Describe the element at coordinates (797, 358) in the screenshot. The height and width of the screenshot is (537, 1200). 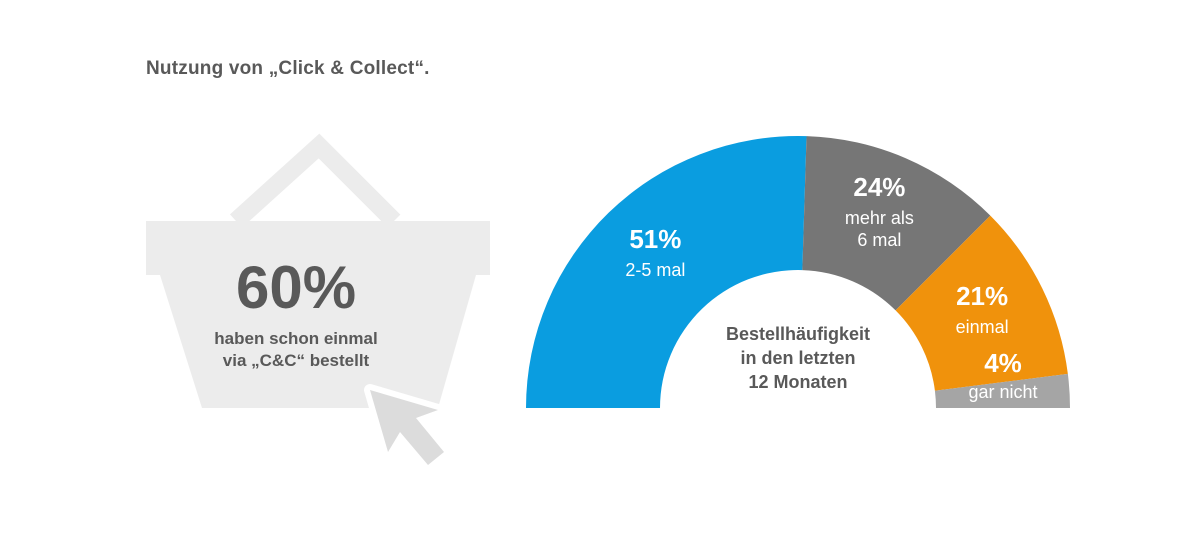
I see `chart-center-label: in den letzten` at that location.